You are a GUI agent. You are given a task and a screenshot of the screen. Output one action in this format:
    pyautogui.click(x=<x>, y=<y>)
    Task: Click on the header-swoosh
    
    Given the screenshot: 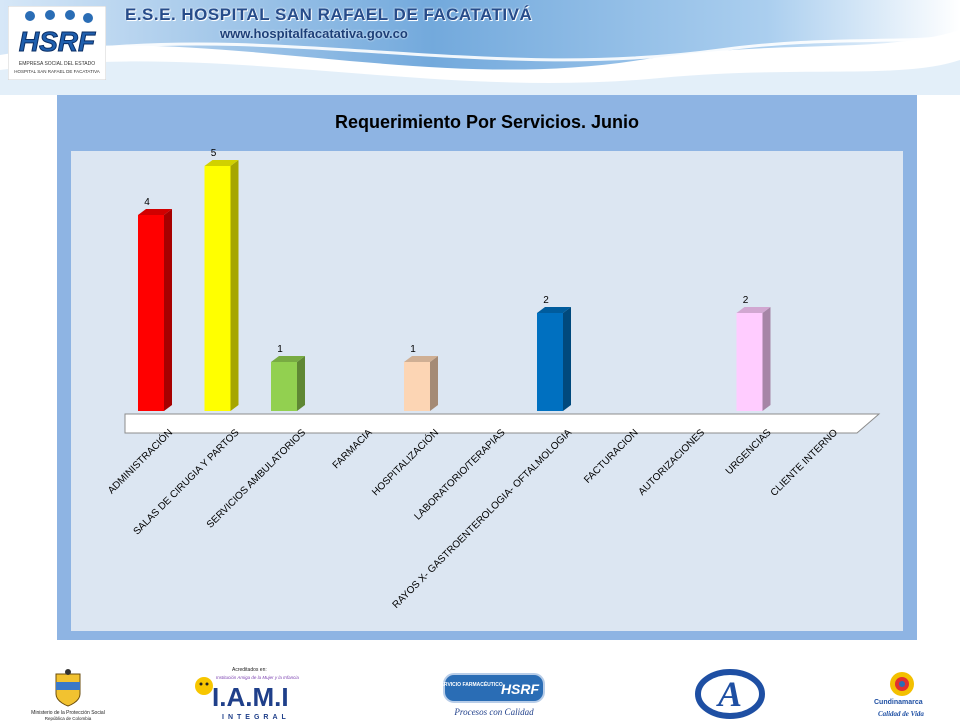 What is the action you would take?
    pyautogui.click(x=480, y=47)
    